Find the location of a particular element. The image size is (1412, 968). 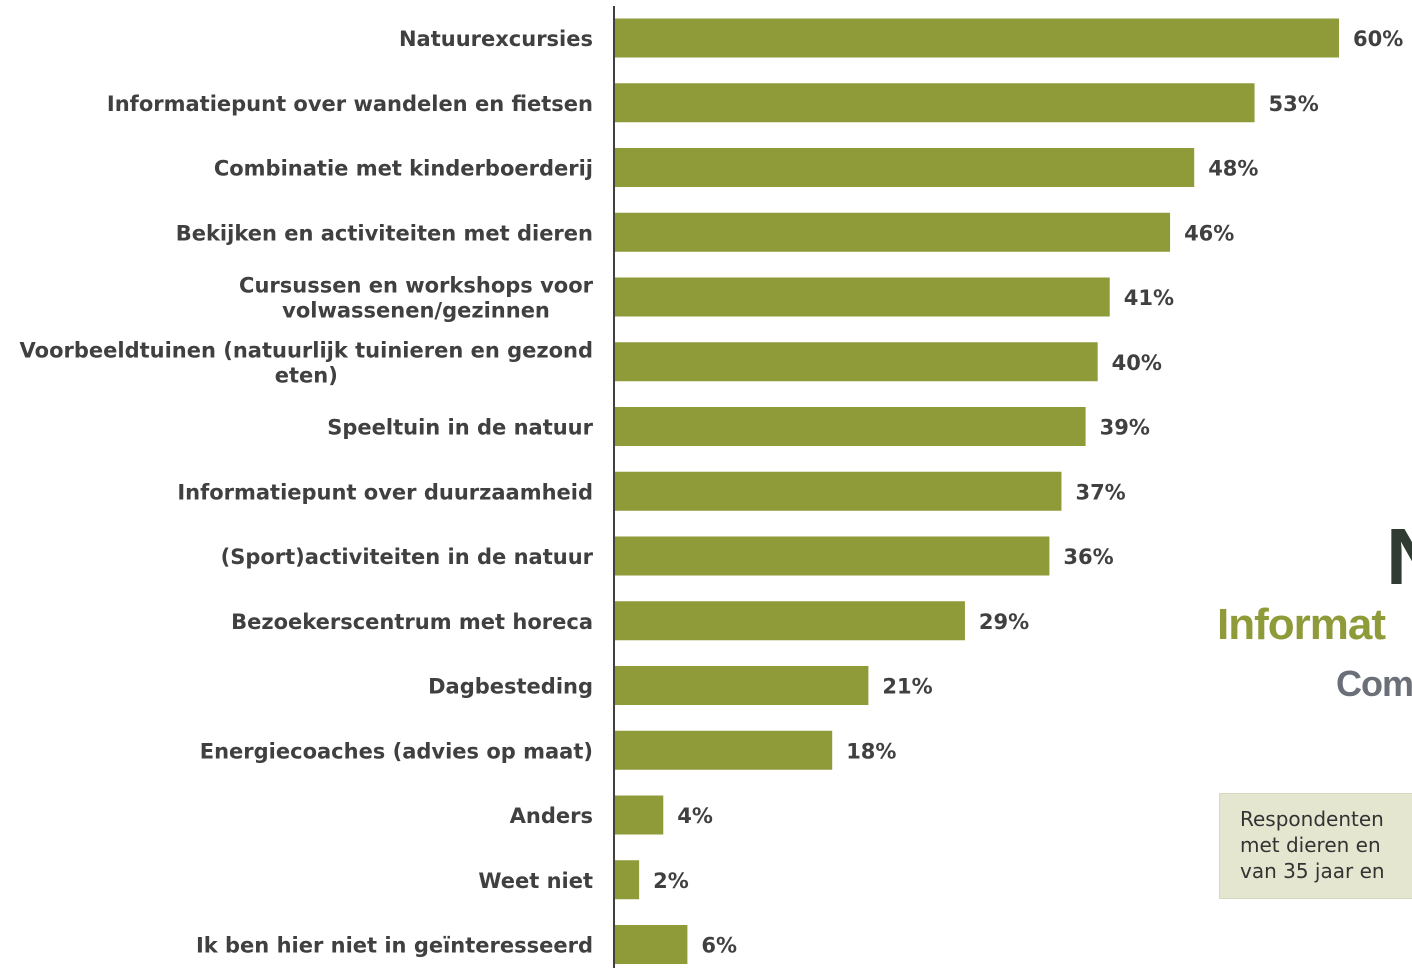

value-label-7: 39% is located at coordinates (1125, 428).